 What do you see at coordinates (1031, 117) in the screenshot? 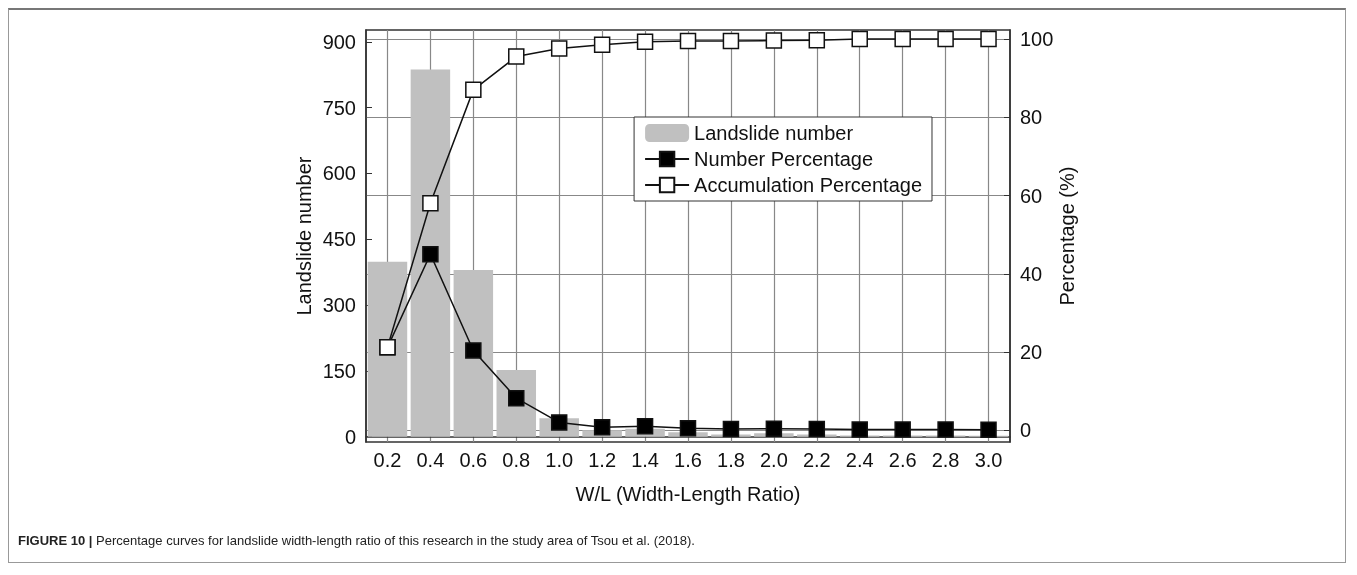
I see `y2-tick-label: 80` at bounding box center [1031, 117].